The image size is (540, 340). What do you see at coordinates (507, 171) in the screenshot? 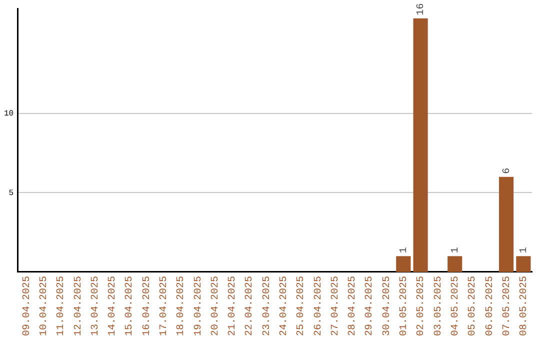
I see `data-label: 6` at bounding box center [507, 171].